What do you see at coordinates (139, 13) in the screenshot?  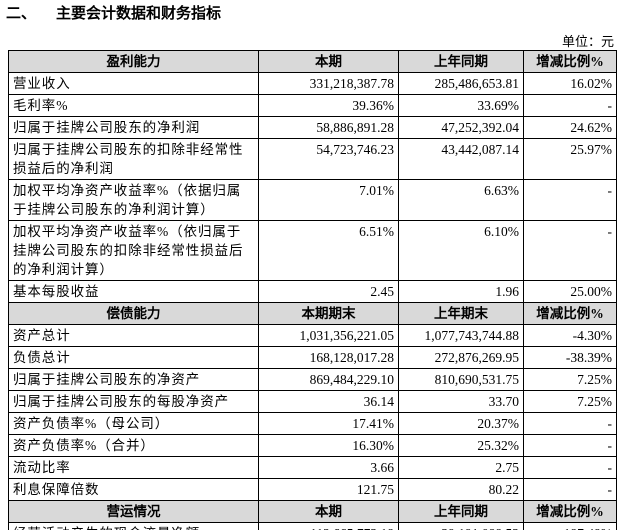 I see `section-title: 主要会计数据和财务指标` at bounding box center [139, 13].